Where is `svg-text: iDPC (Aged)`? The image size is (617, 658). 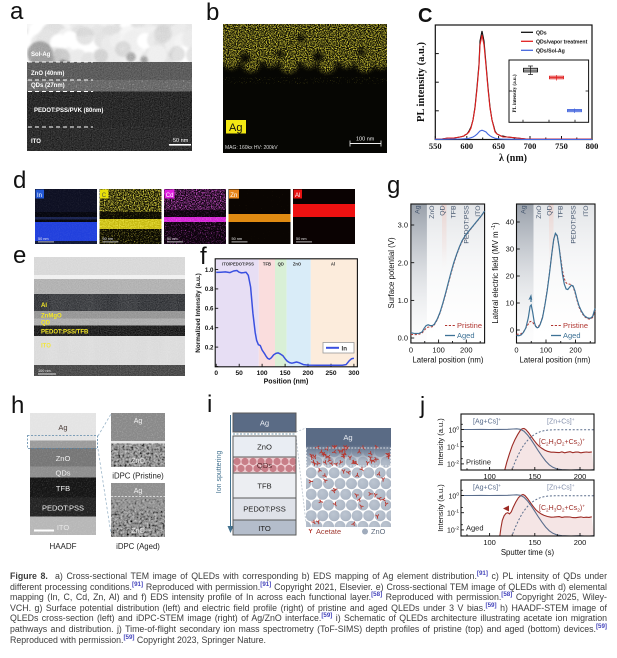 svg-text: iDPC (Aged) is located at coordinates (138, 546).